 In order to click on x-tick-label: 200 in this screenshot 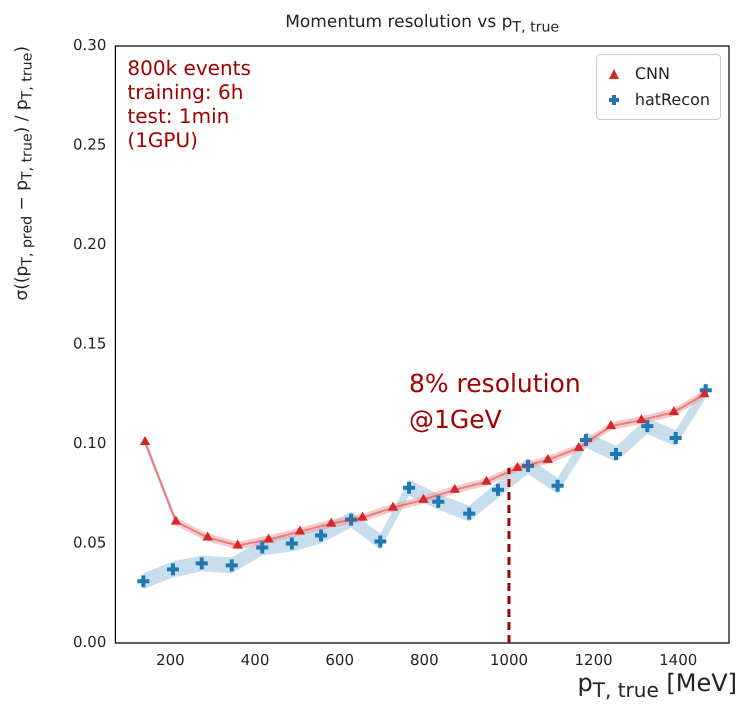, I will do `click(170, 659)`.